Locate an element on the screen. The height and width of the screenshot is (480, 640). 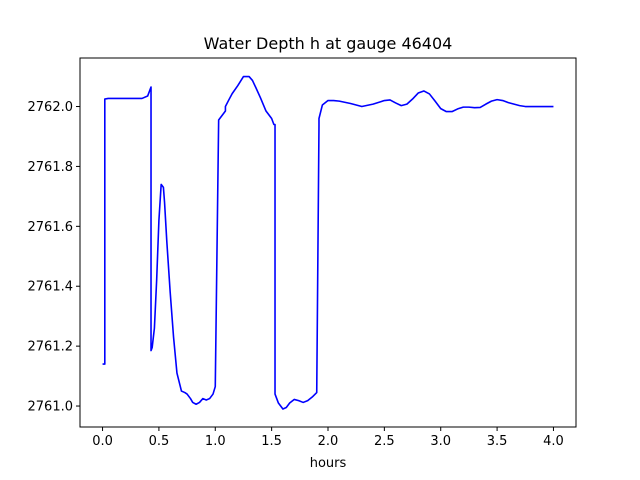
x-tick-label: 4.0 is located at coordinates (553, 441).